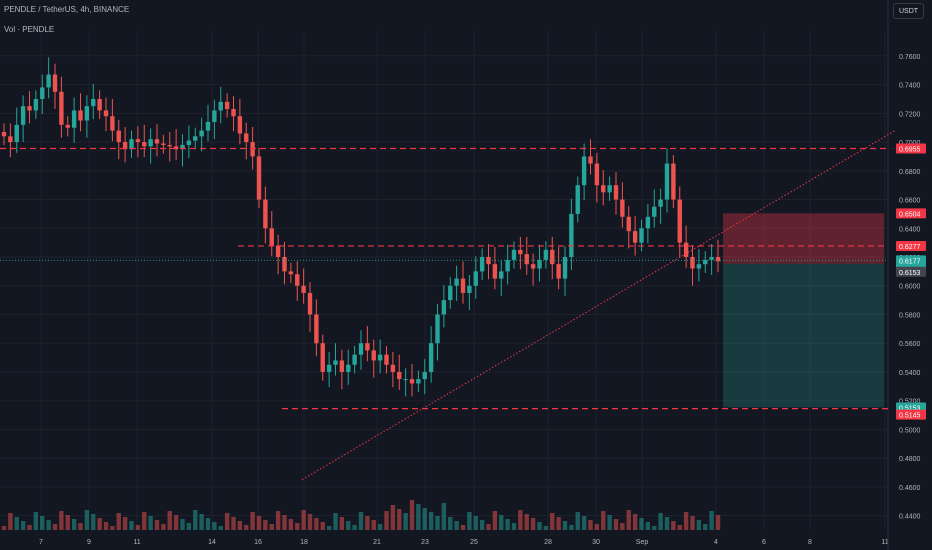 The image size is (932, 550). I want to click on y-tick-label: 0.6400, so click(910, 229).